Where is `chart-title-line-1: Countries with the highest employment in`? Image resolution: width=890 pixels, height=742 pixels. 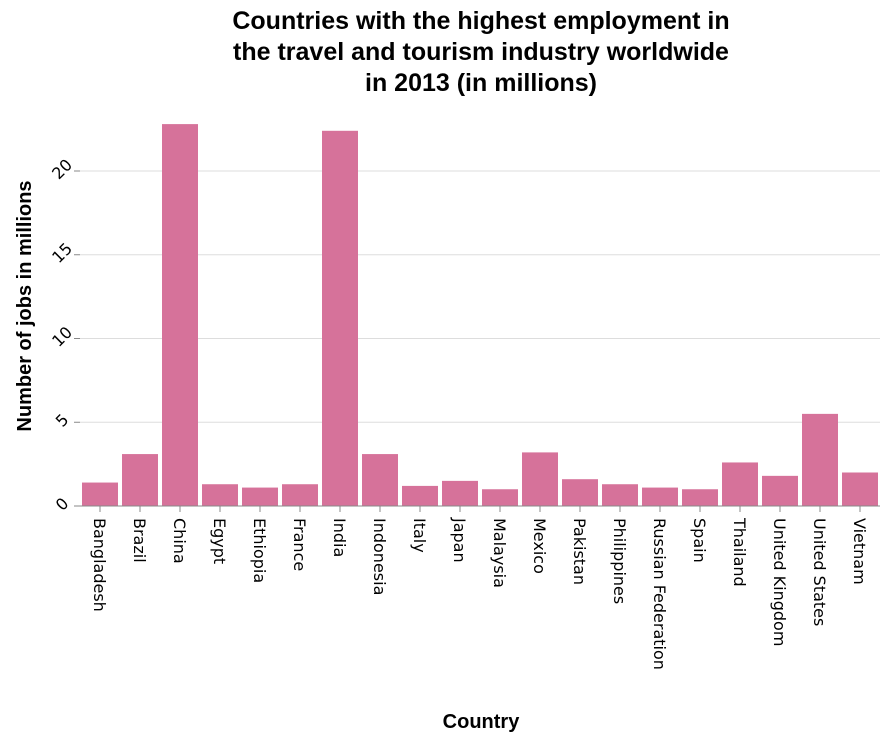
chart-title-line-1: Countries with the highest employment in is located at coordinates (480, 21).